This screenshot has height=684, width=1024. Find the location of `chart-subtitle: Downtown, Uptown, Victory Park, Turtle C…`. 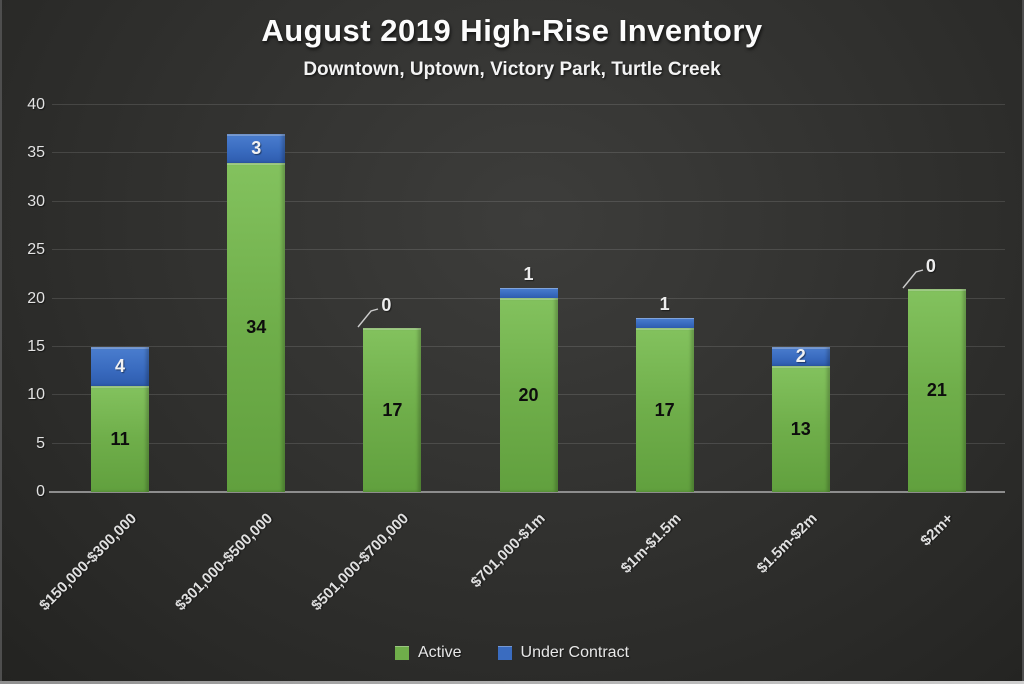

chart-subtitle: Downtown, Uptown, Victory Park, Turtle C… is located at coordinates (512, 69).